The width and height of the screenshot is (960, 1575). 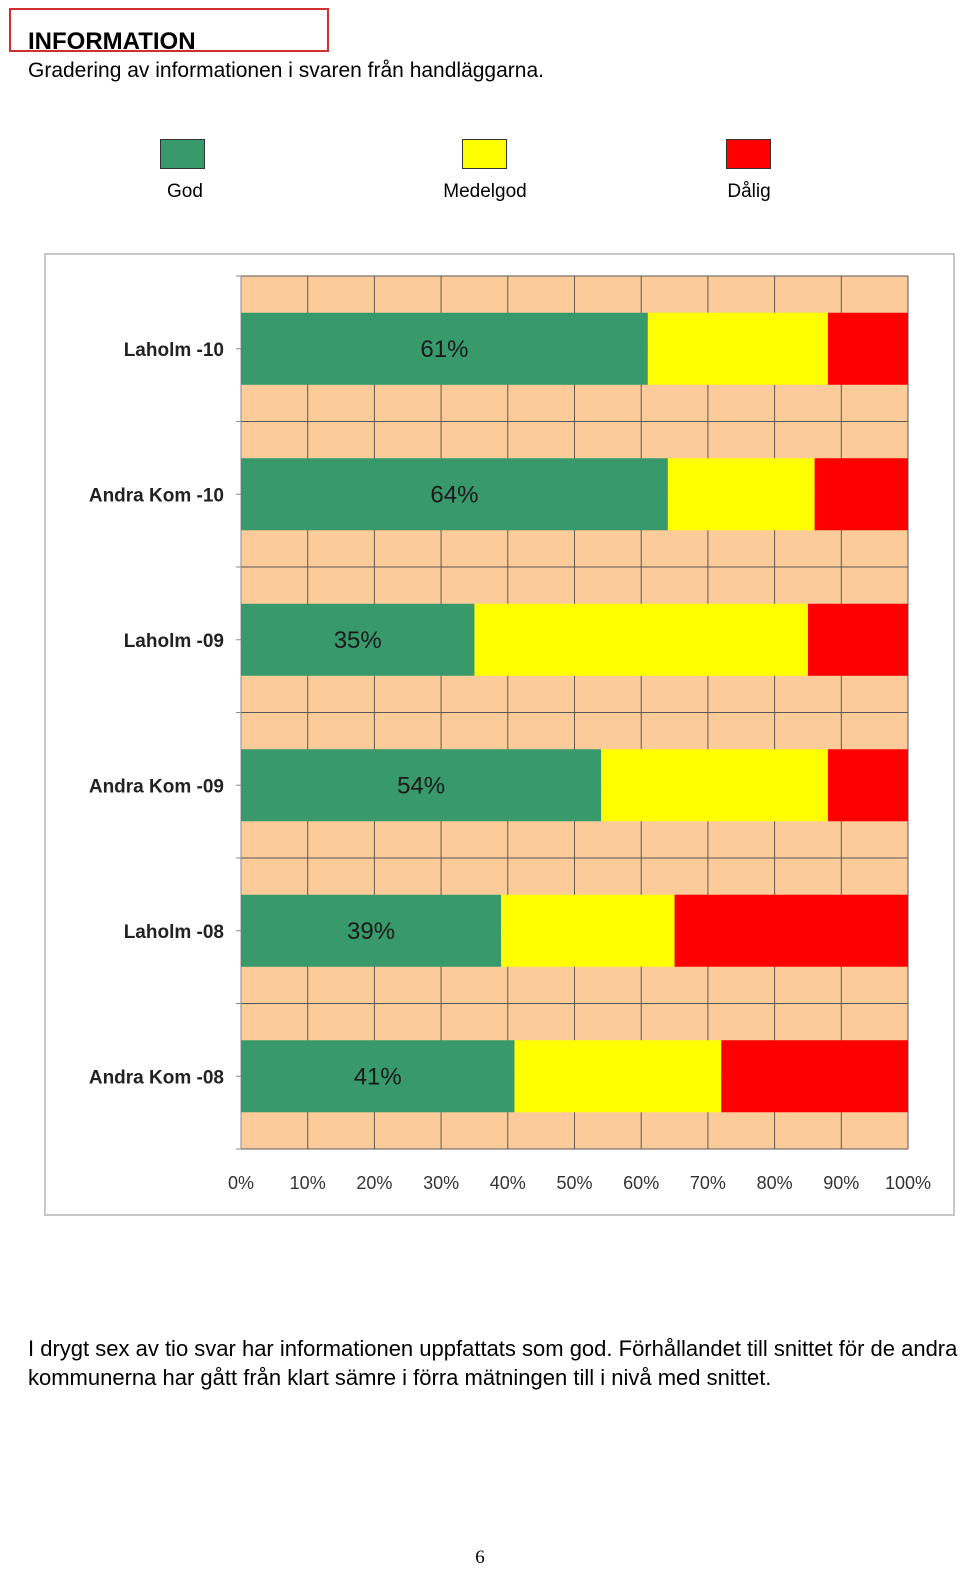 What do you see at coordinates (508, 1183) in the screenshot?
I see `x-tick-label: 40%` at bounding box center [508, 1183].